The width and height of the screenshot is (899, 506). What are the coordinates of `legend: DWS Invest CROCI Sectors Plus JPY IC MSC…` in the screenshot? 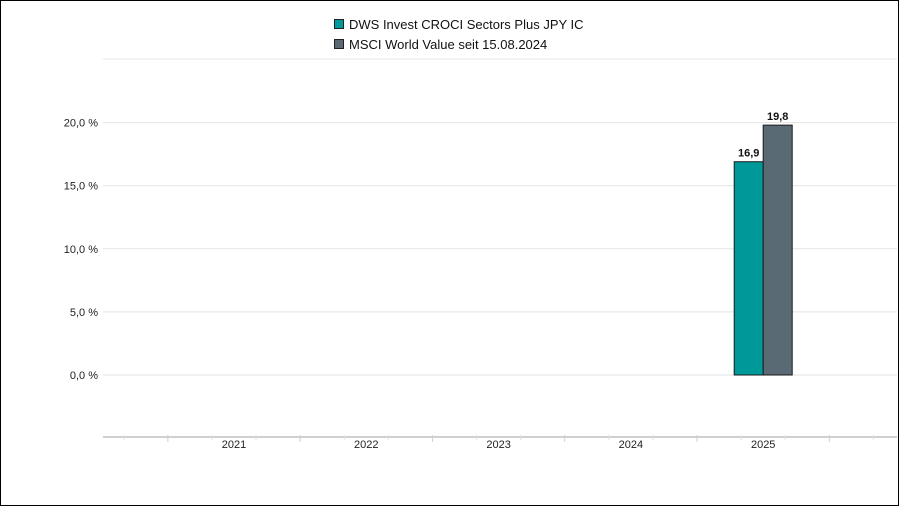 It's located at (459, 34).